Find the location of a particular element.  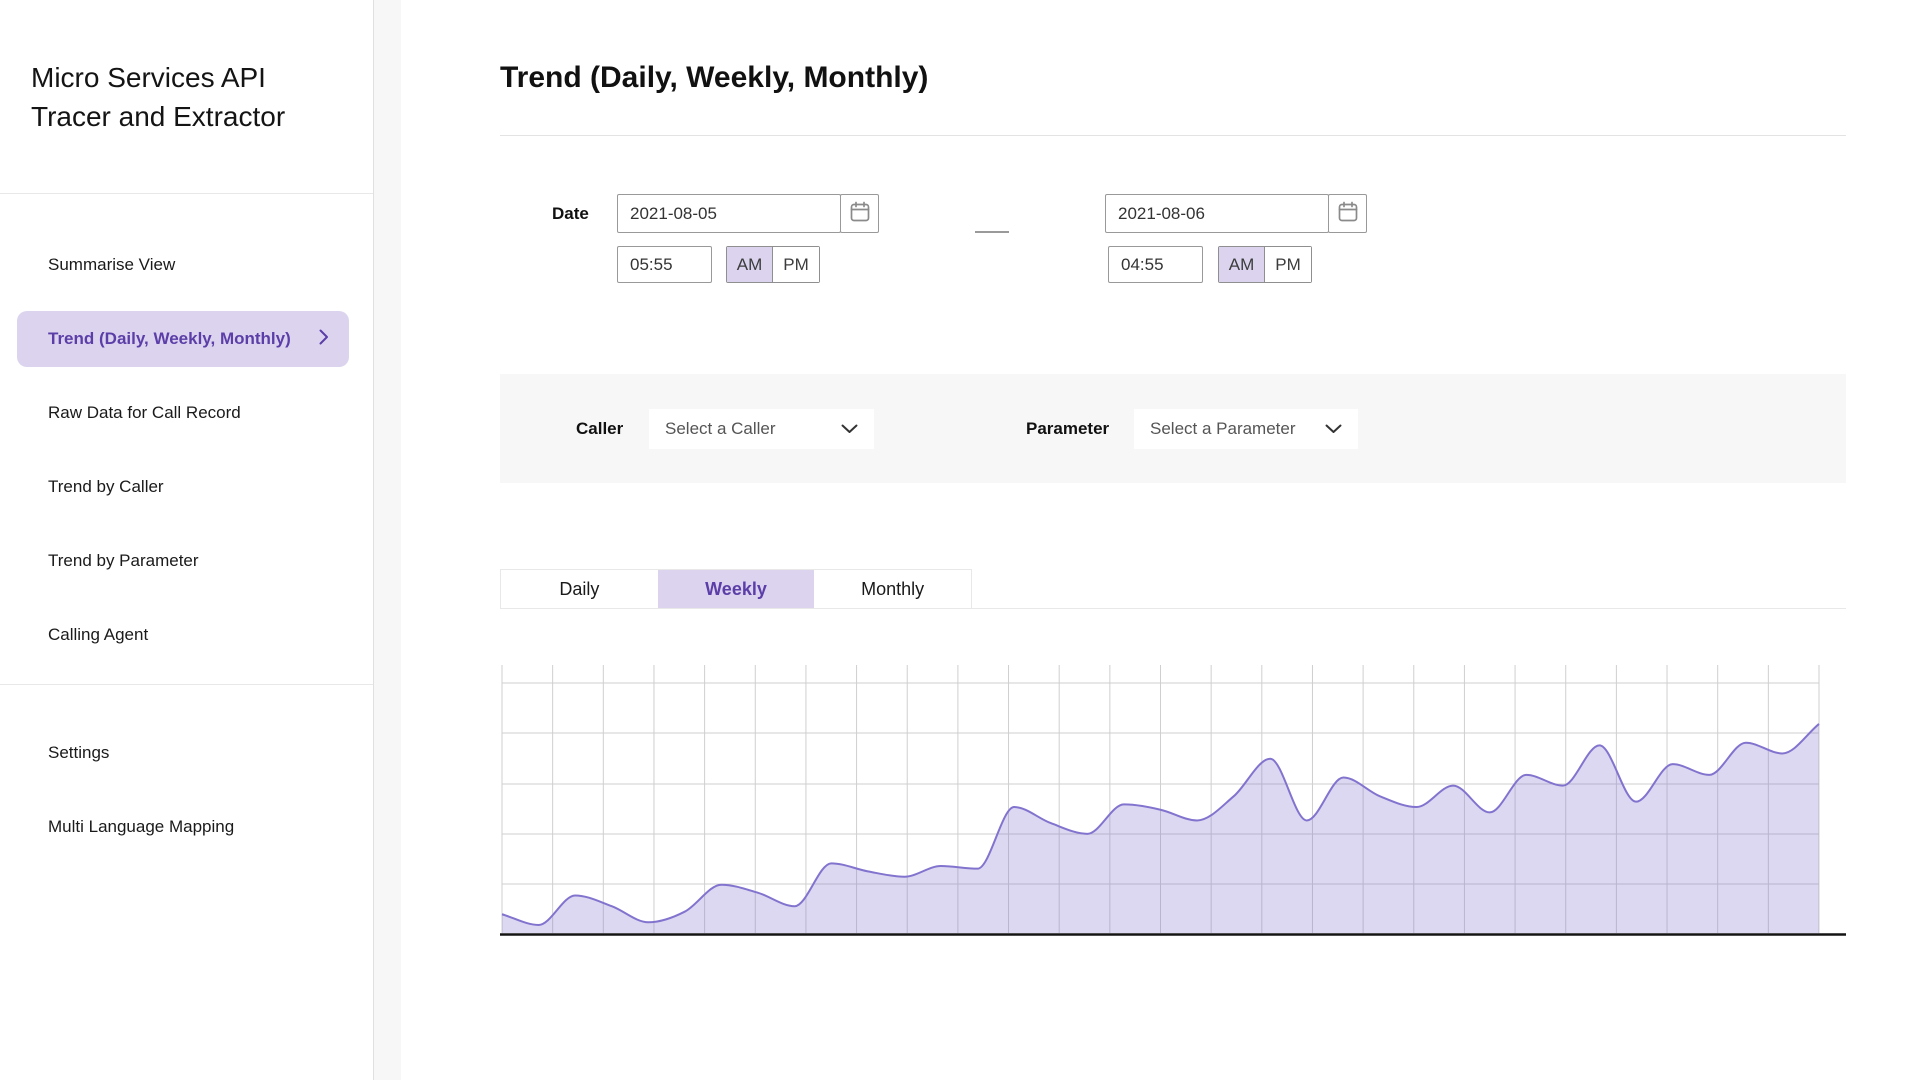

start-date-calendar-button is located at coordinates (859, 213).